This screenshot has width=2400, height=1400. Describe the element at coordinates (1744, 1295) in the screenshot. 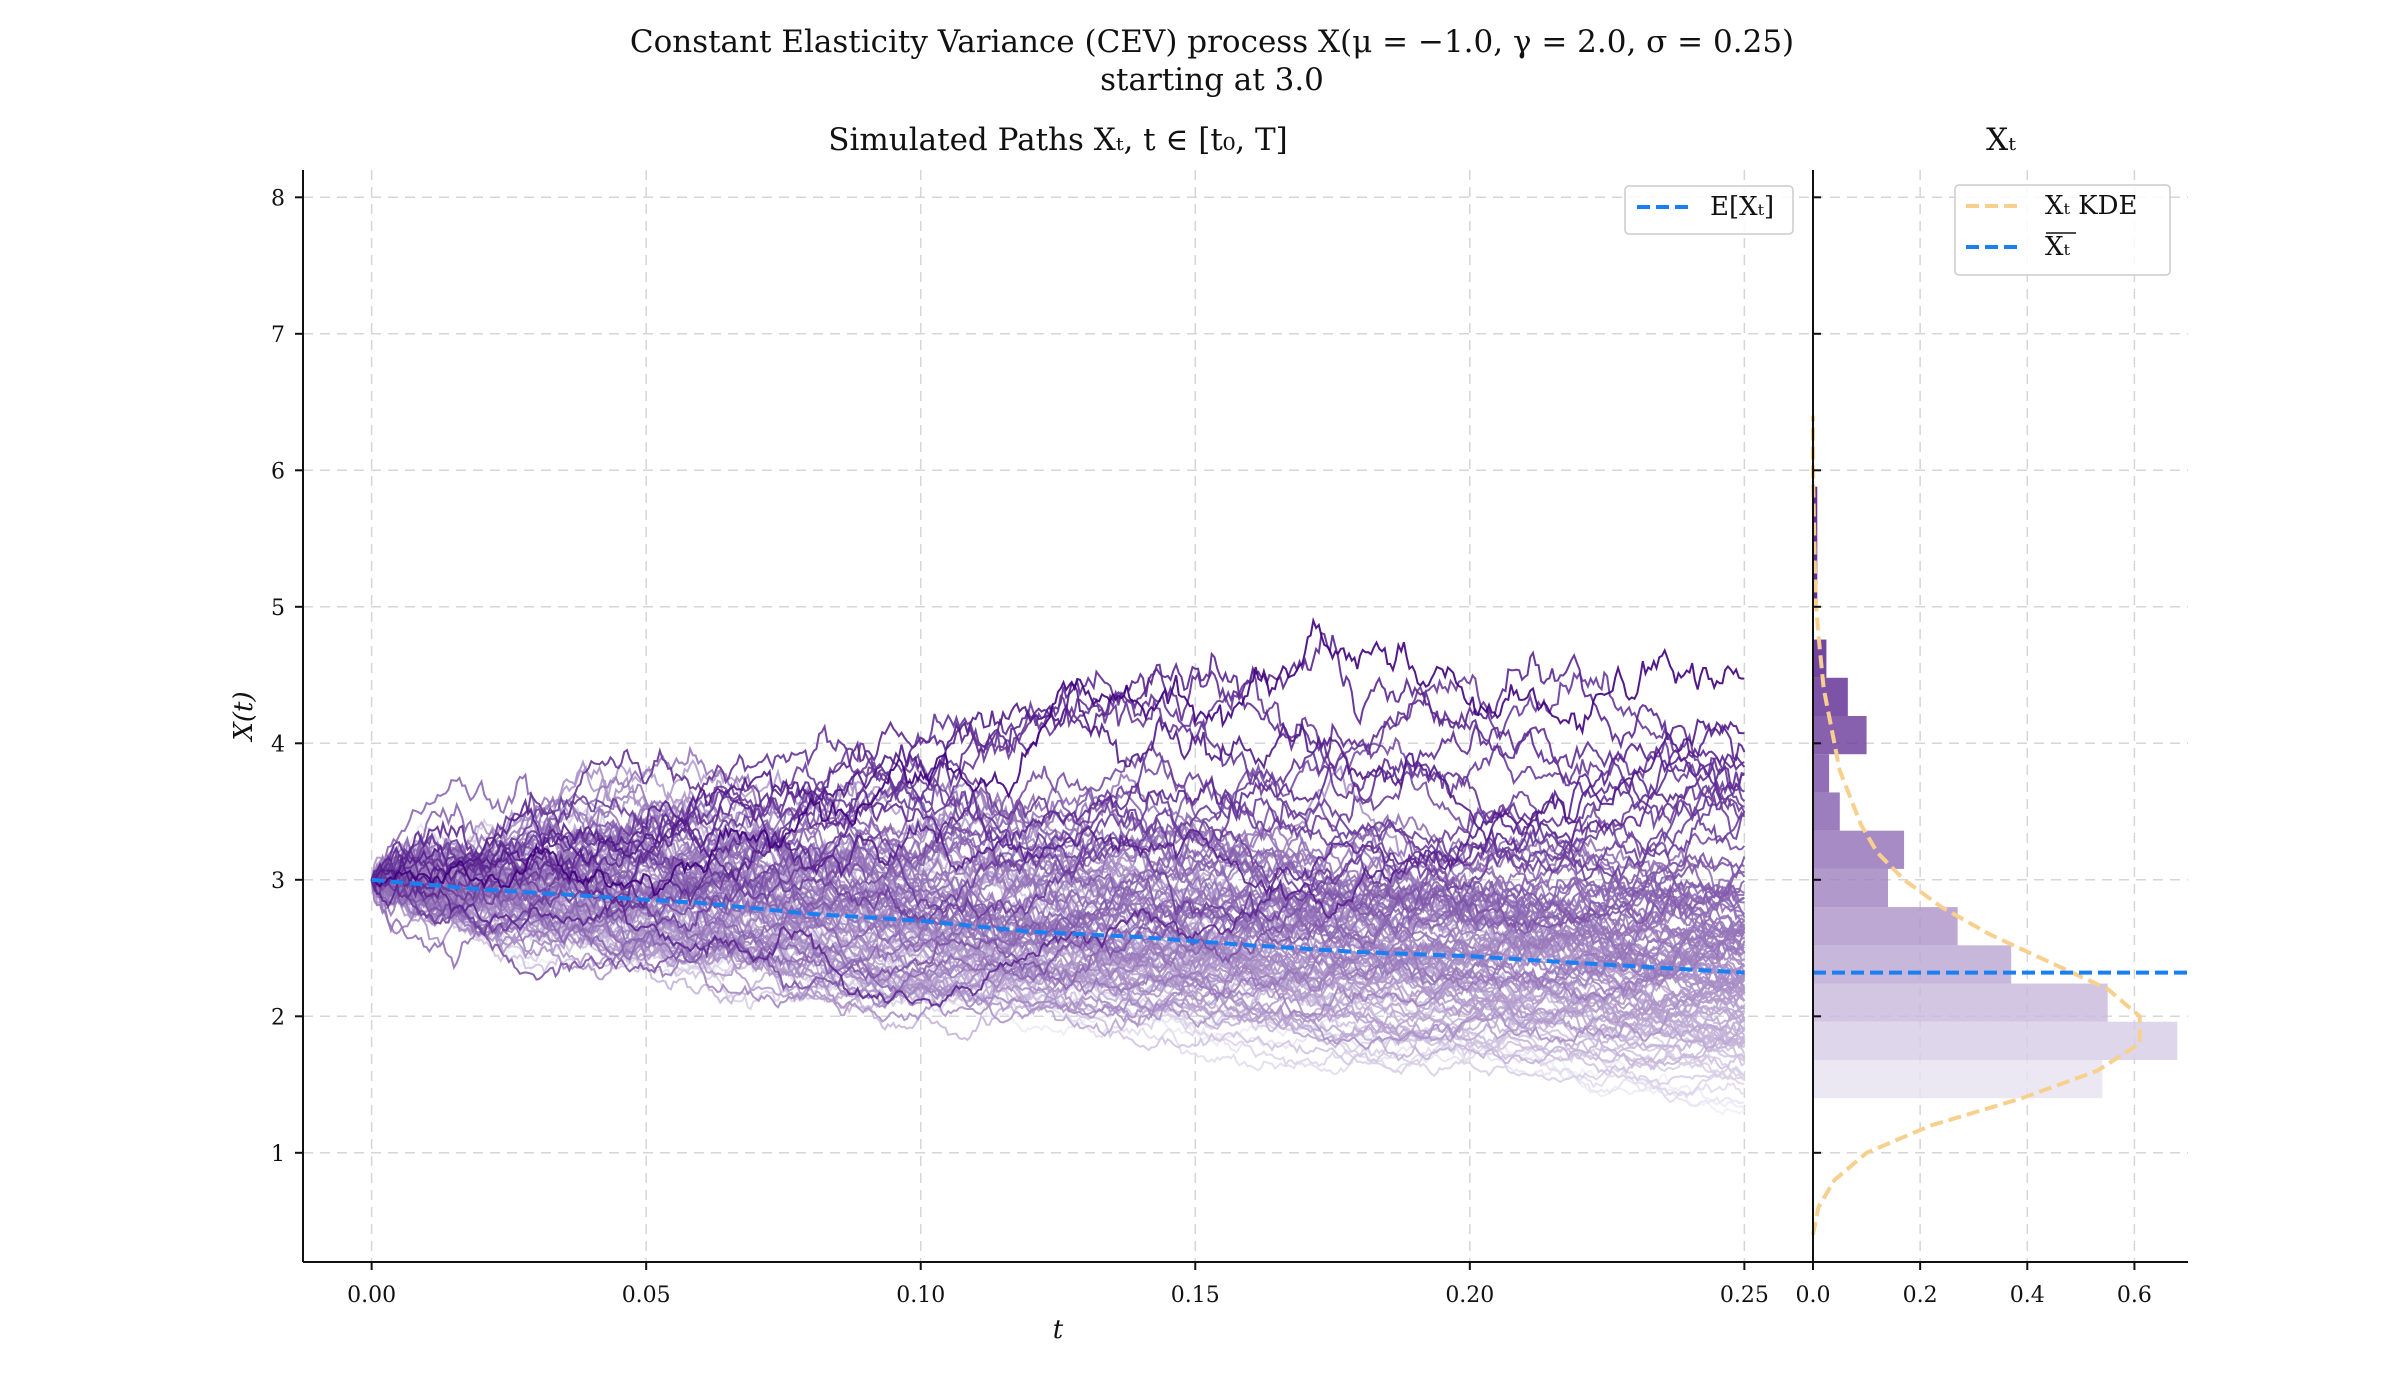

I see `main-x-tick-label: 0.25` at that location.